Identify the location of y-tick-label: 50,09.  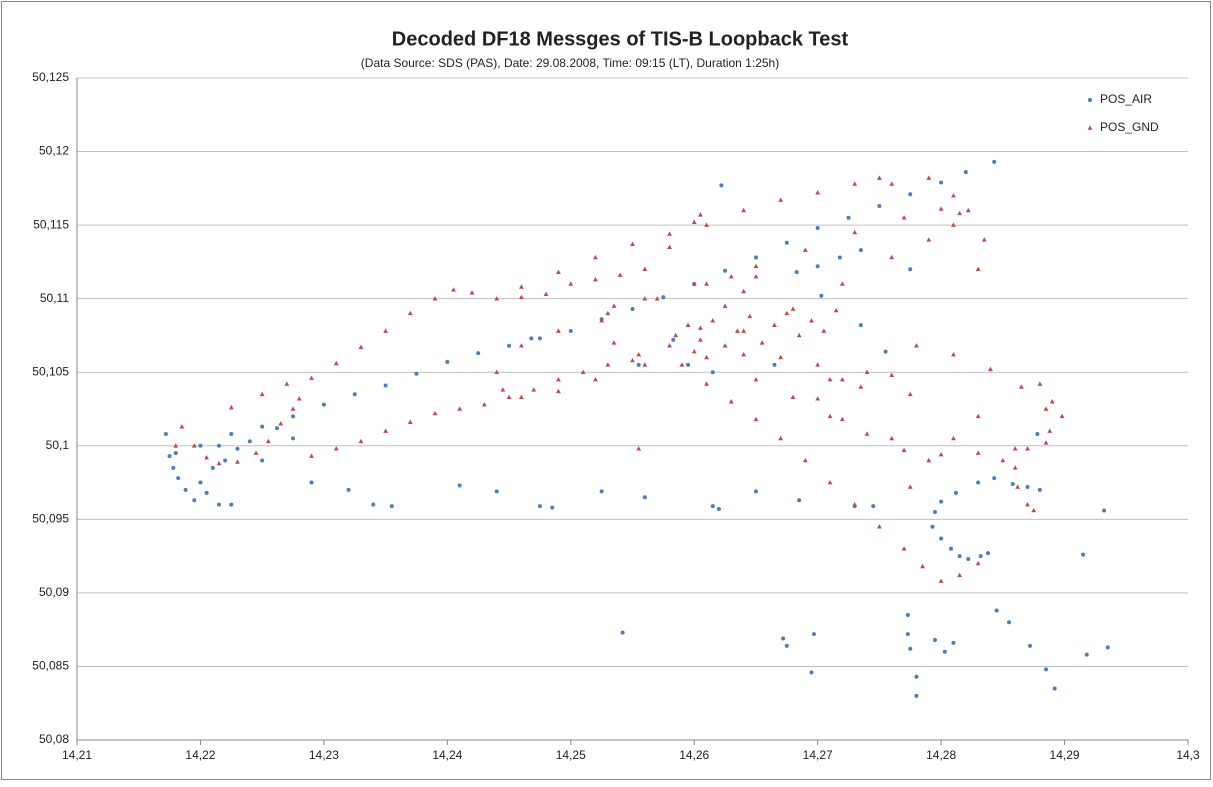
(54, 592).